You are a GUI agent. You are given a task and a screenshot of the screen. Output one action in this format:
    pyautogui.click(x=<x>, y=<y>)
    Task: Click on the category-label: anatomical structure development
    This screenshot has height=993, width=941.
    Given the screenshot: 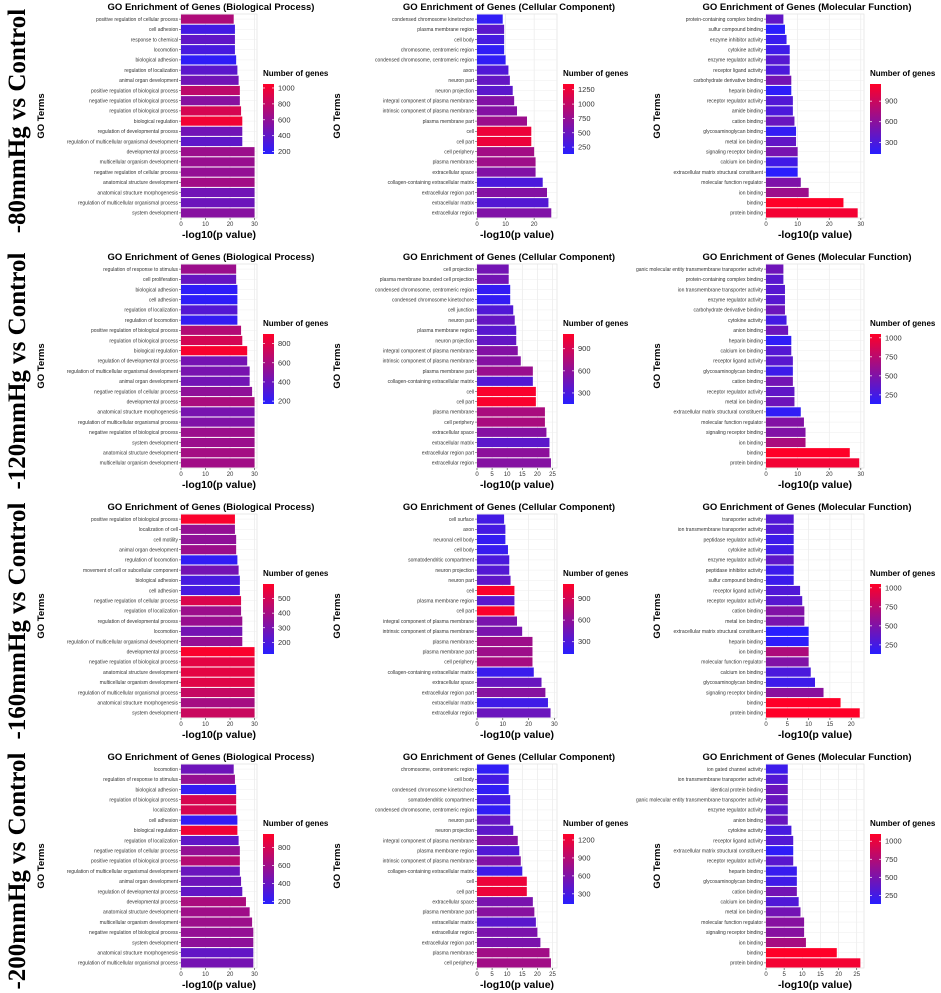 What is the action you would take?
    pyautogui.click(x=141, y=673)
    